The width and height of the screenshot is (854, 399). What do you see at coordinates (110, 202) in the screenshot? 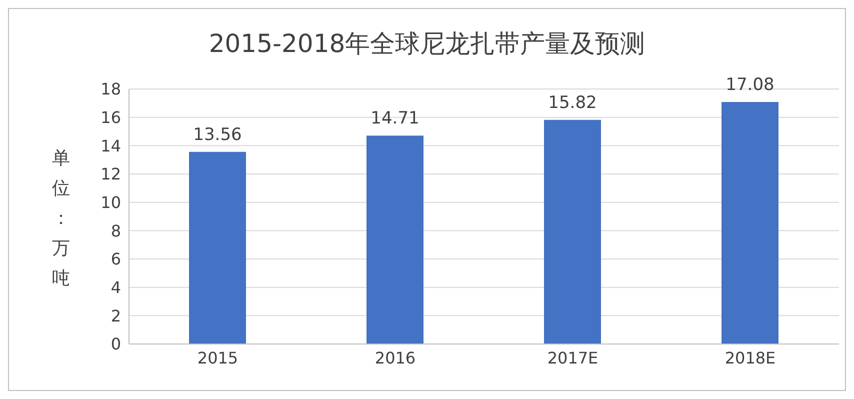
I see `y-tick-label: 10` at bounding box center [110, 202].